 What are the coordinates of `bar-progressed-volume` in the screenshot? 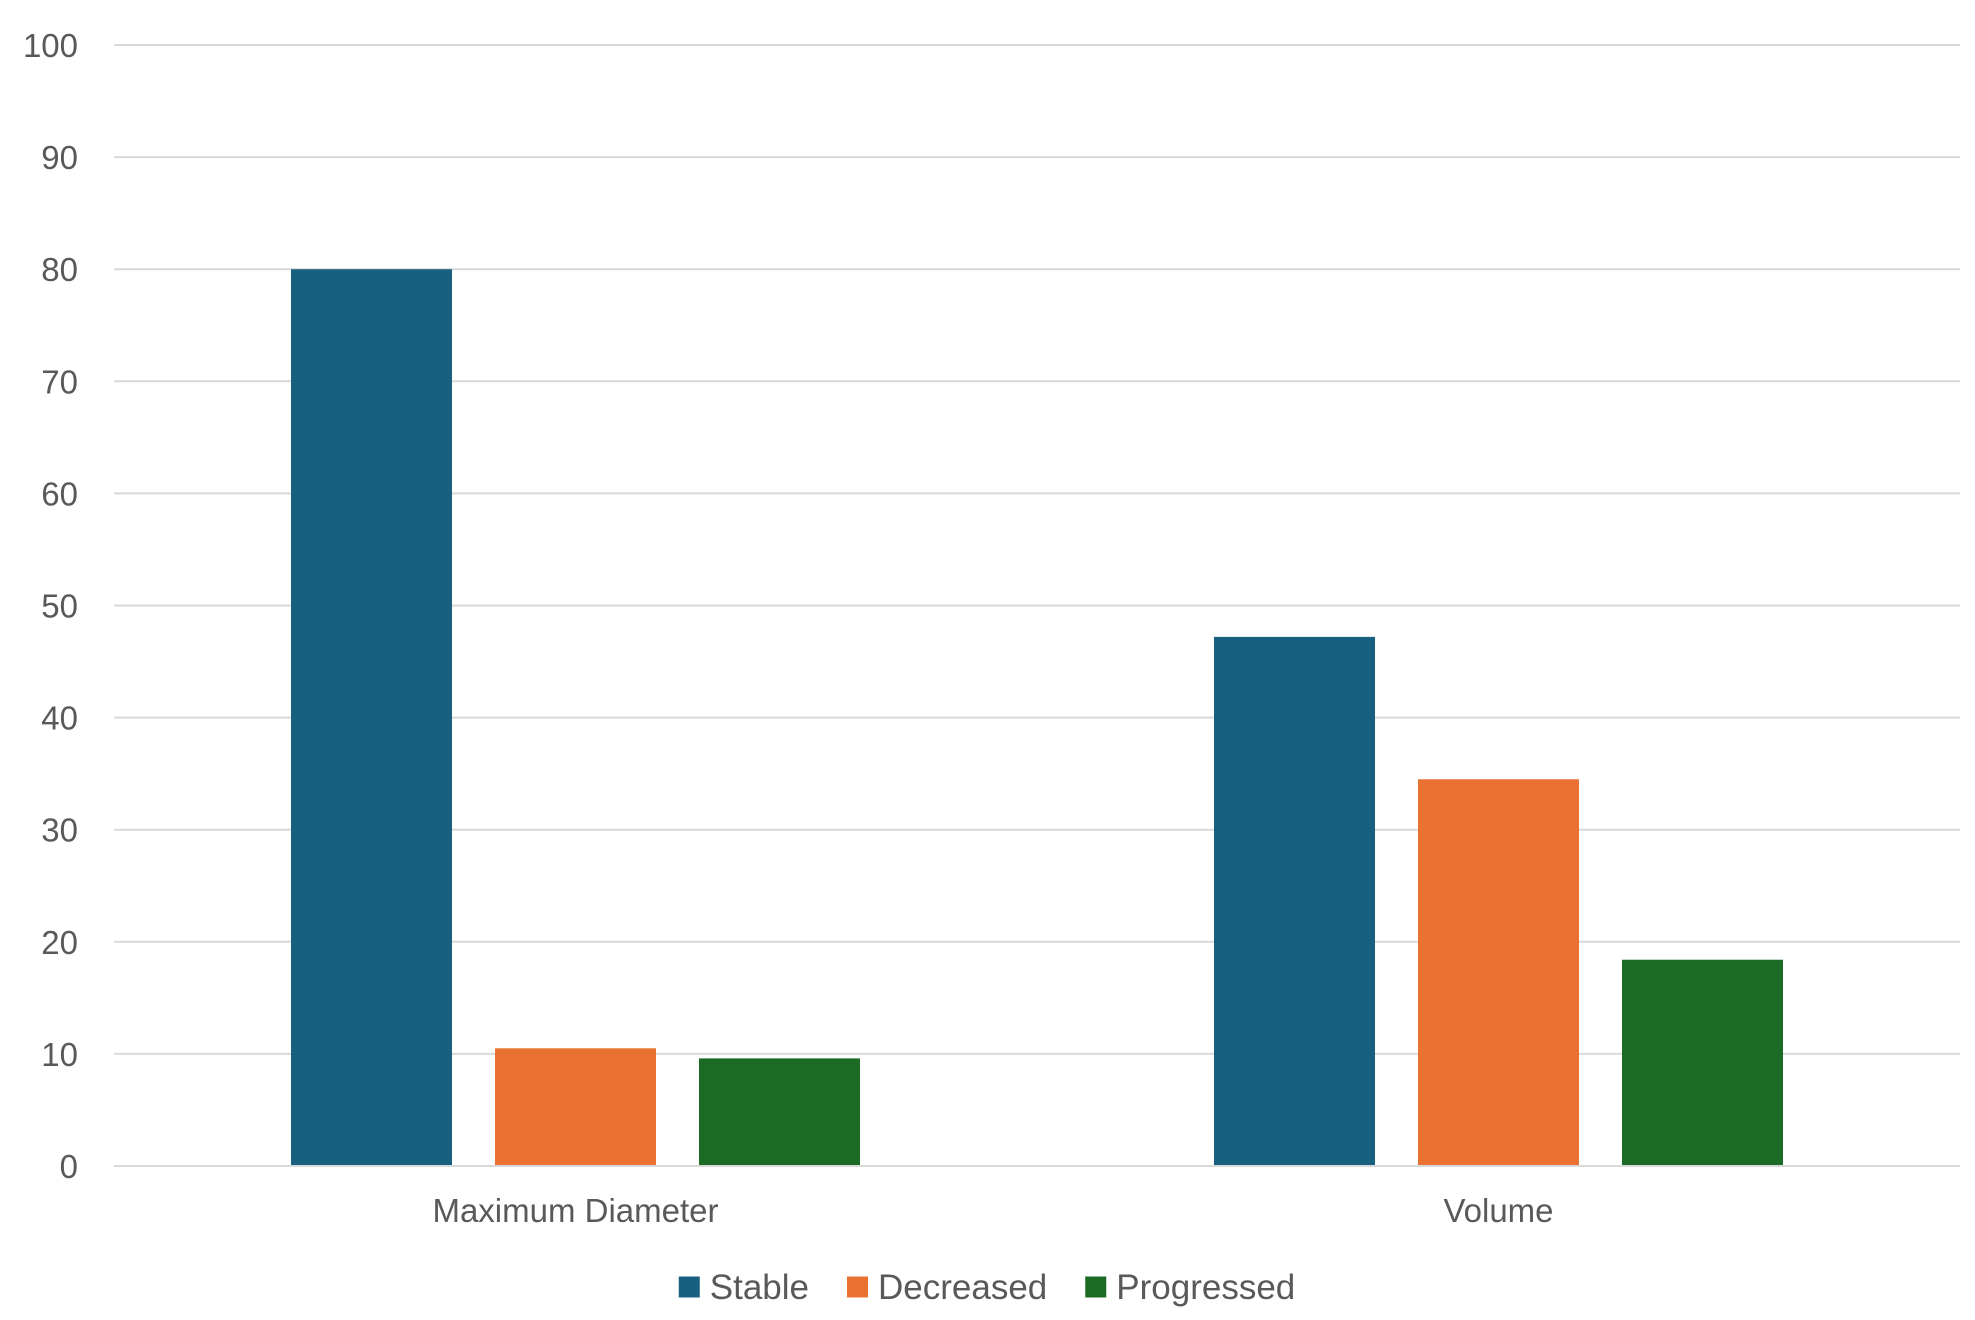 It's located at (1702, 1062).